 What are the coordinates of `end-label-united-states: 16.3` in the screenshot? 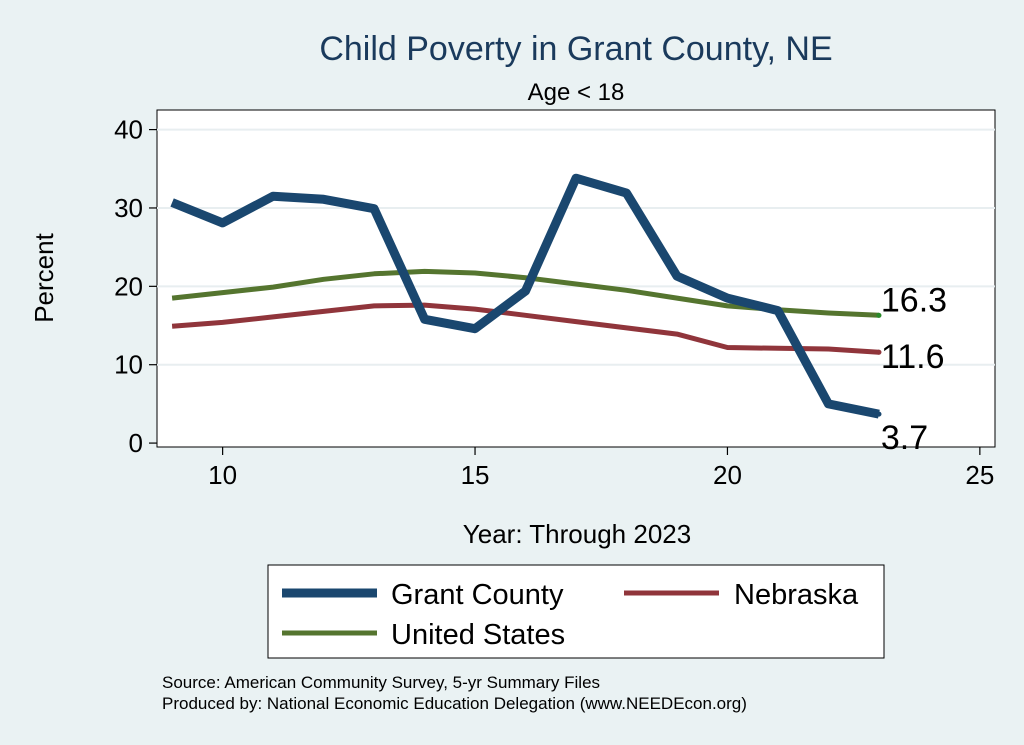 It's located at (914, 300).